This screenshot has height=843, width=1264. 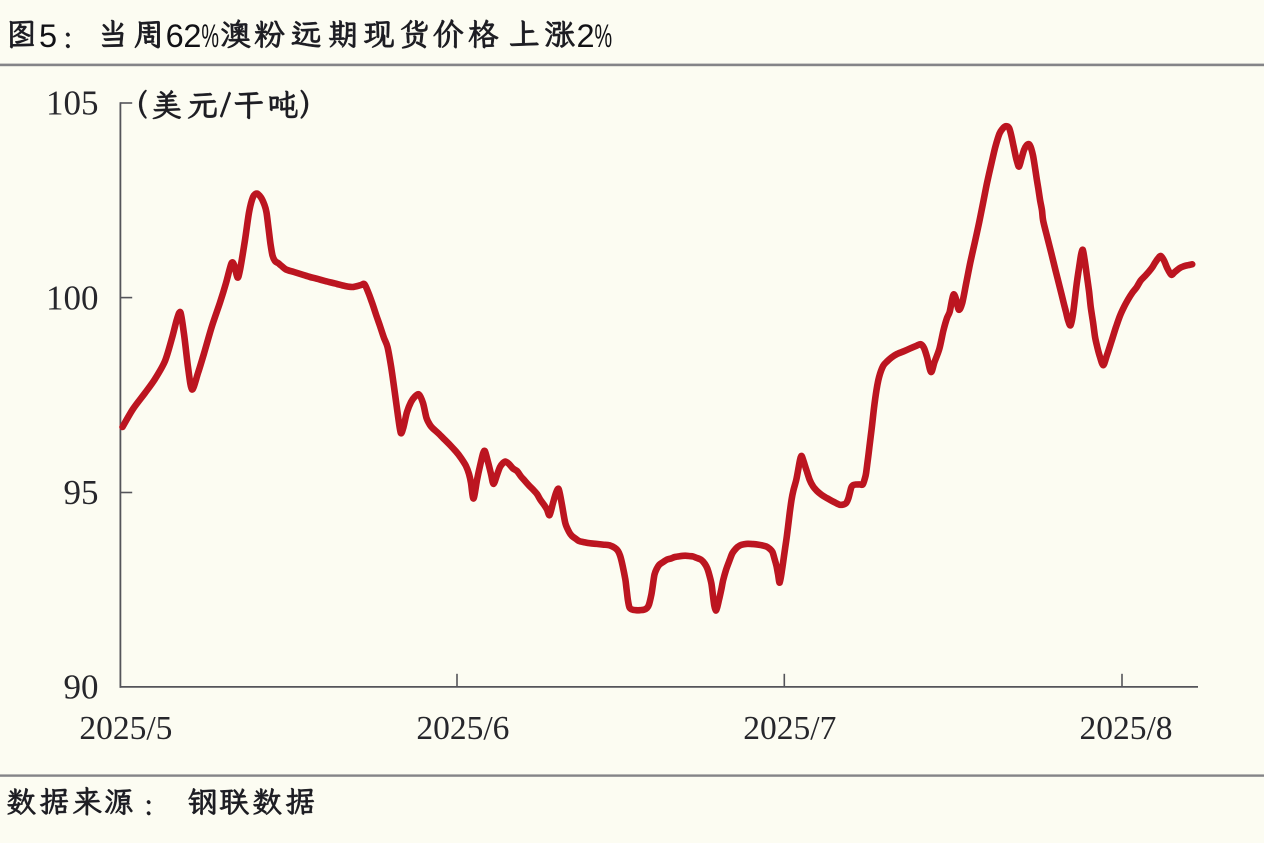 I want to click on svg-text: 95, so click(x=81, y=492).